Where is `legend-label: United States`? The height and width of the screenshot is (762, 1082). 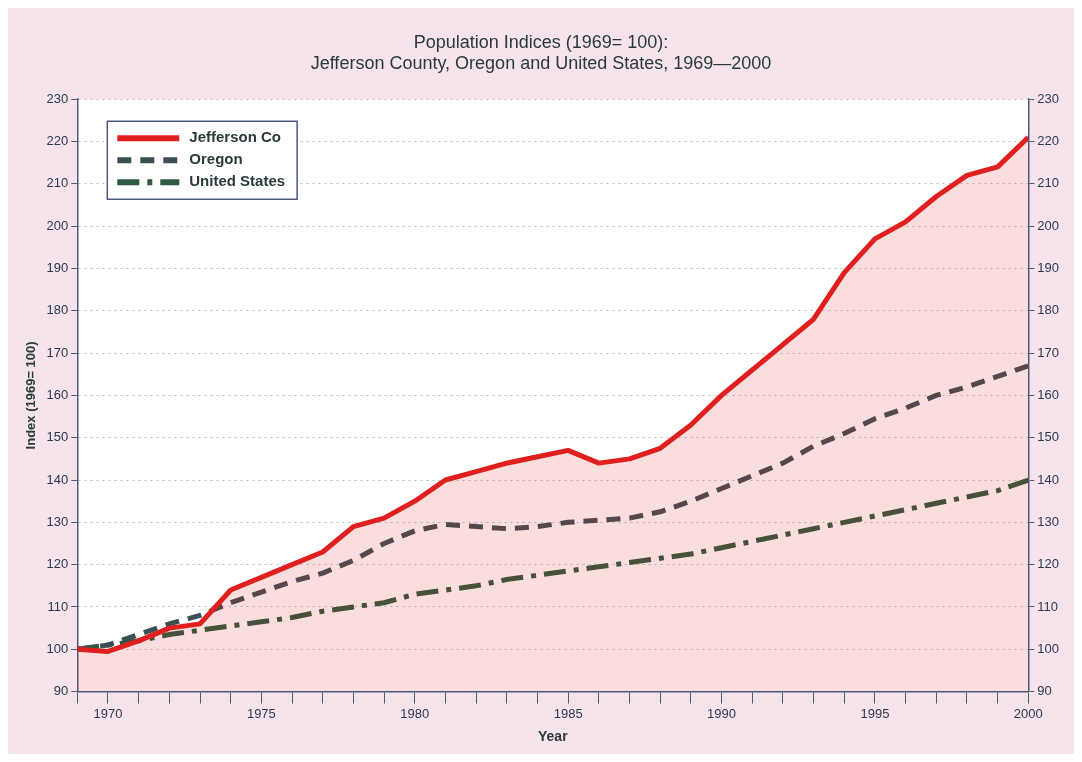 legend-label: United States is located at coordinates (237, 181).